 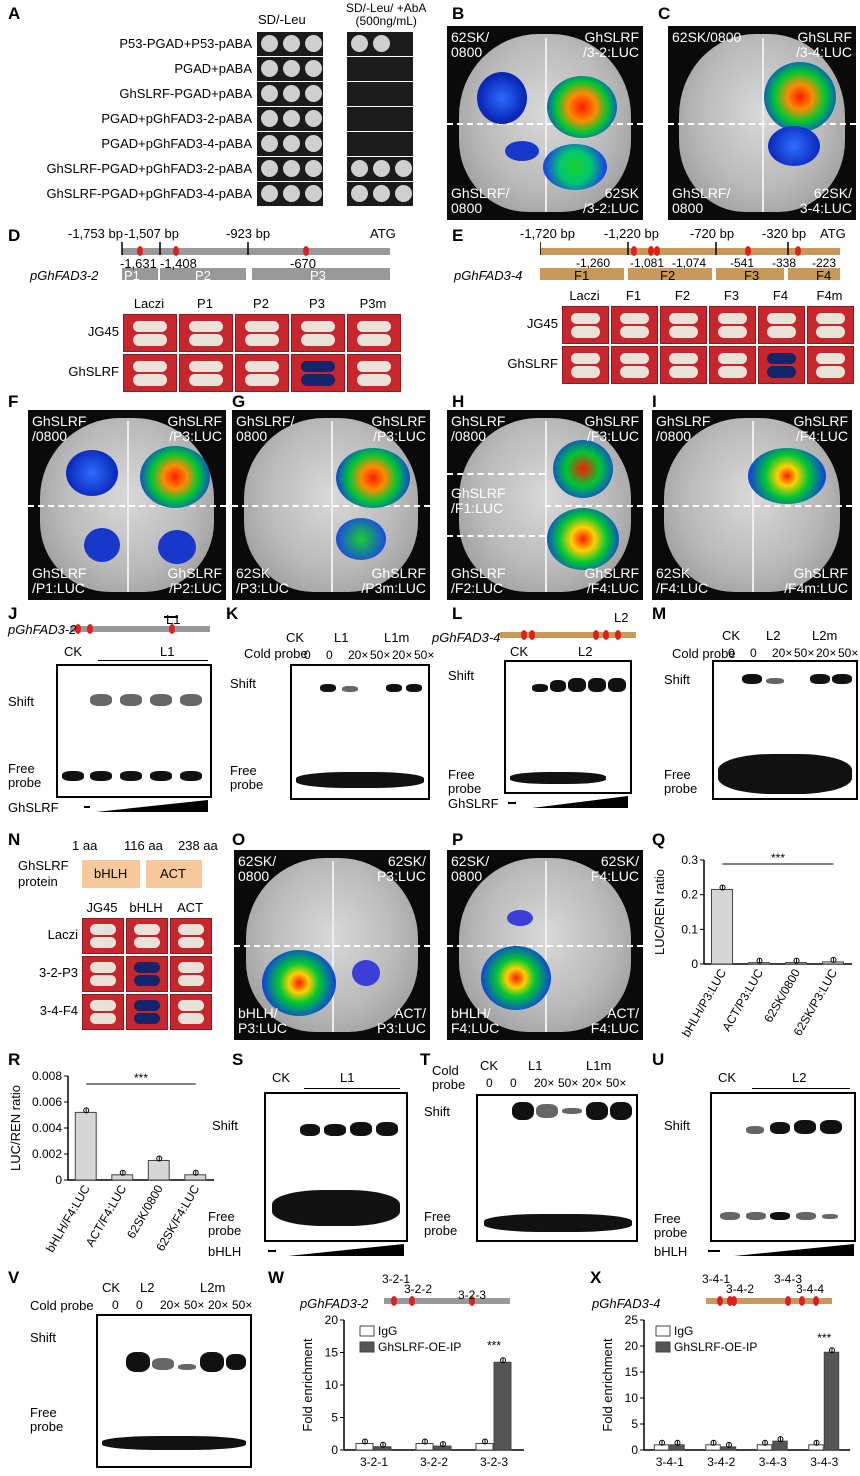 What do you see at coordinates (824, 275) in the screenshot?
I see `e-frag-f4-label: F4` at bounding box center [824, 275].